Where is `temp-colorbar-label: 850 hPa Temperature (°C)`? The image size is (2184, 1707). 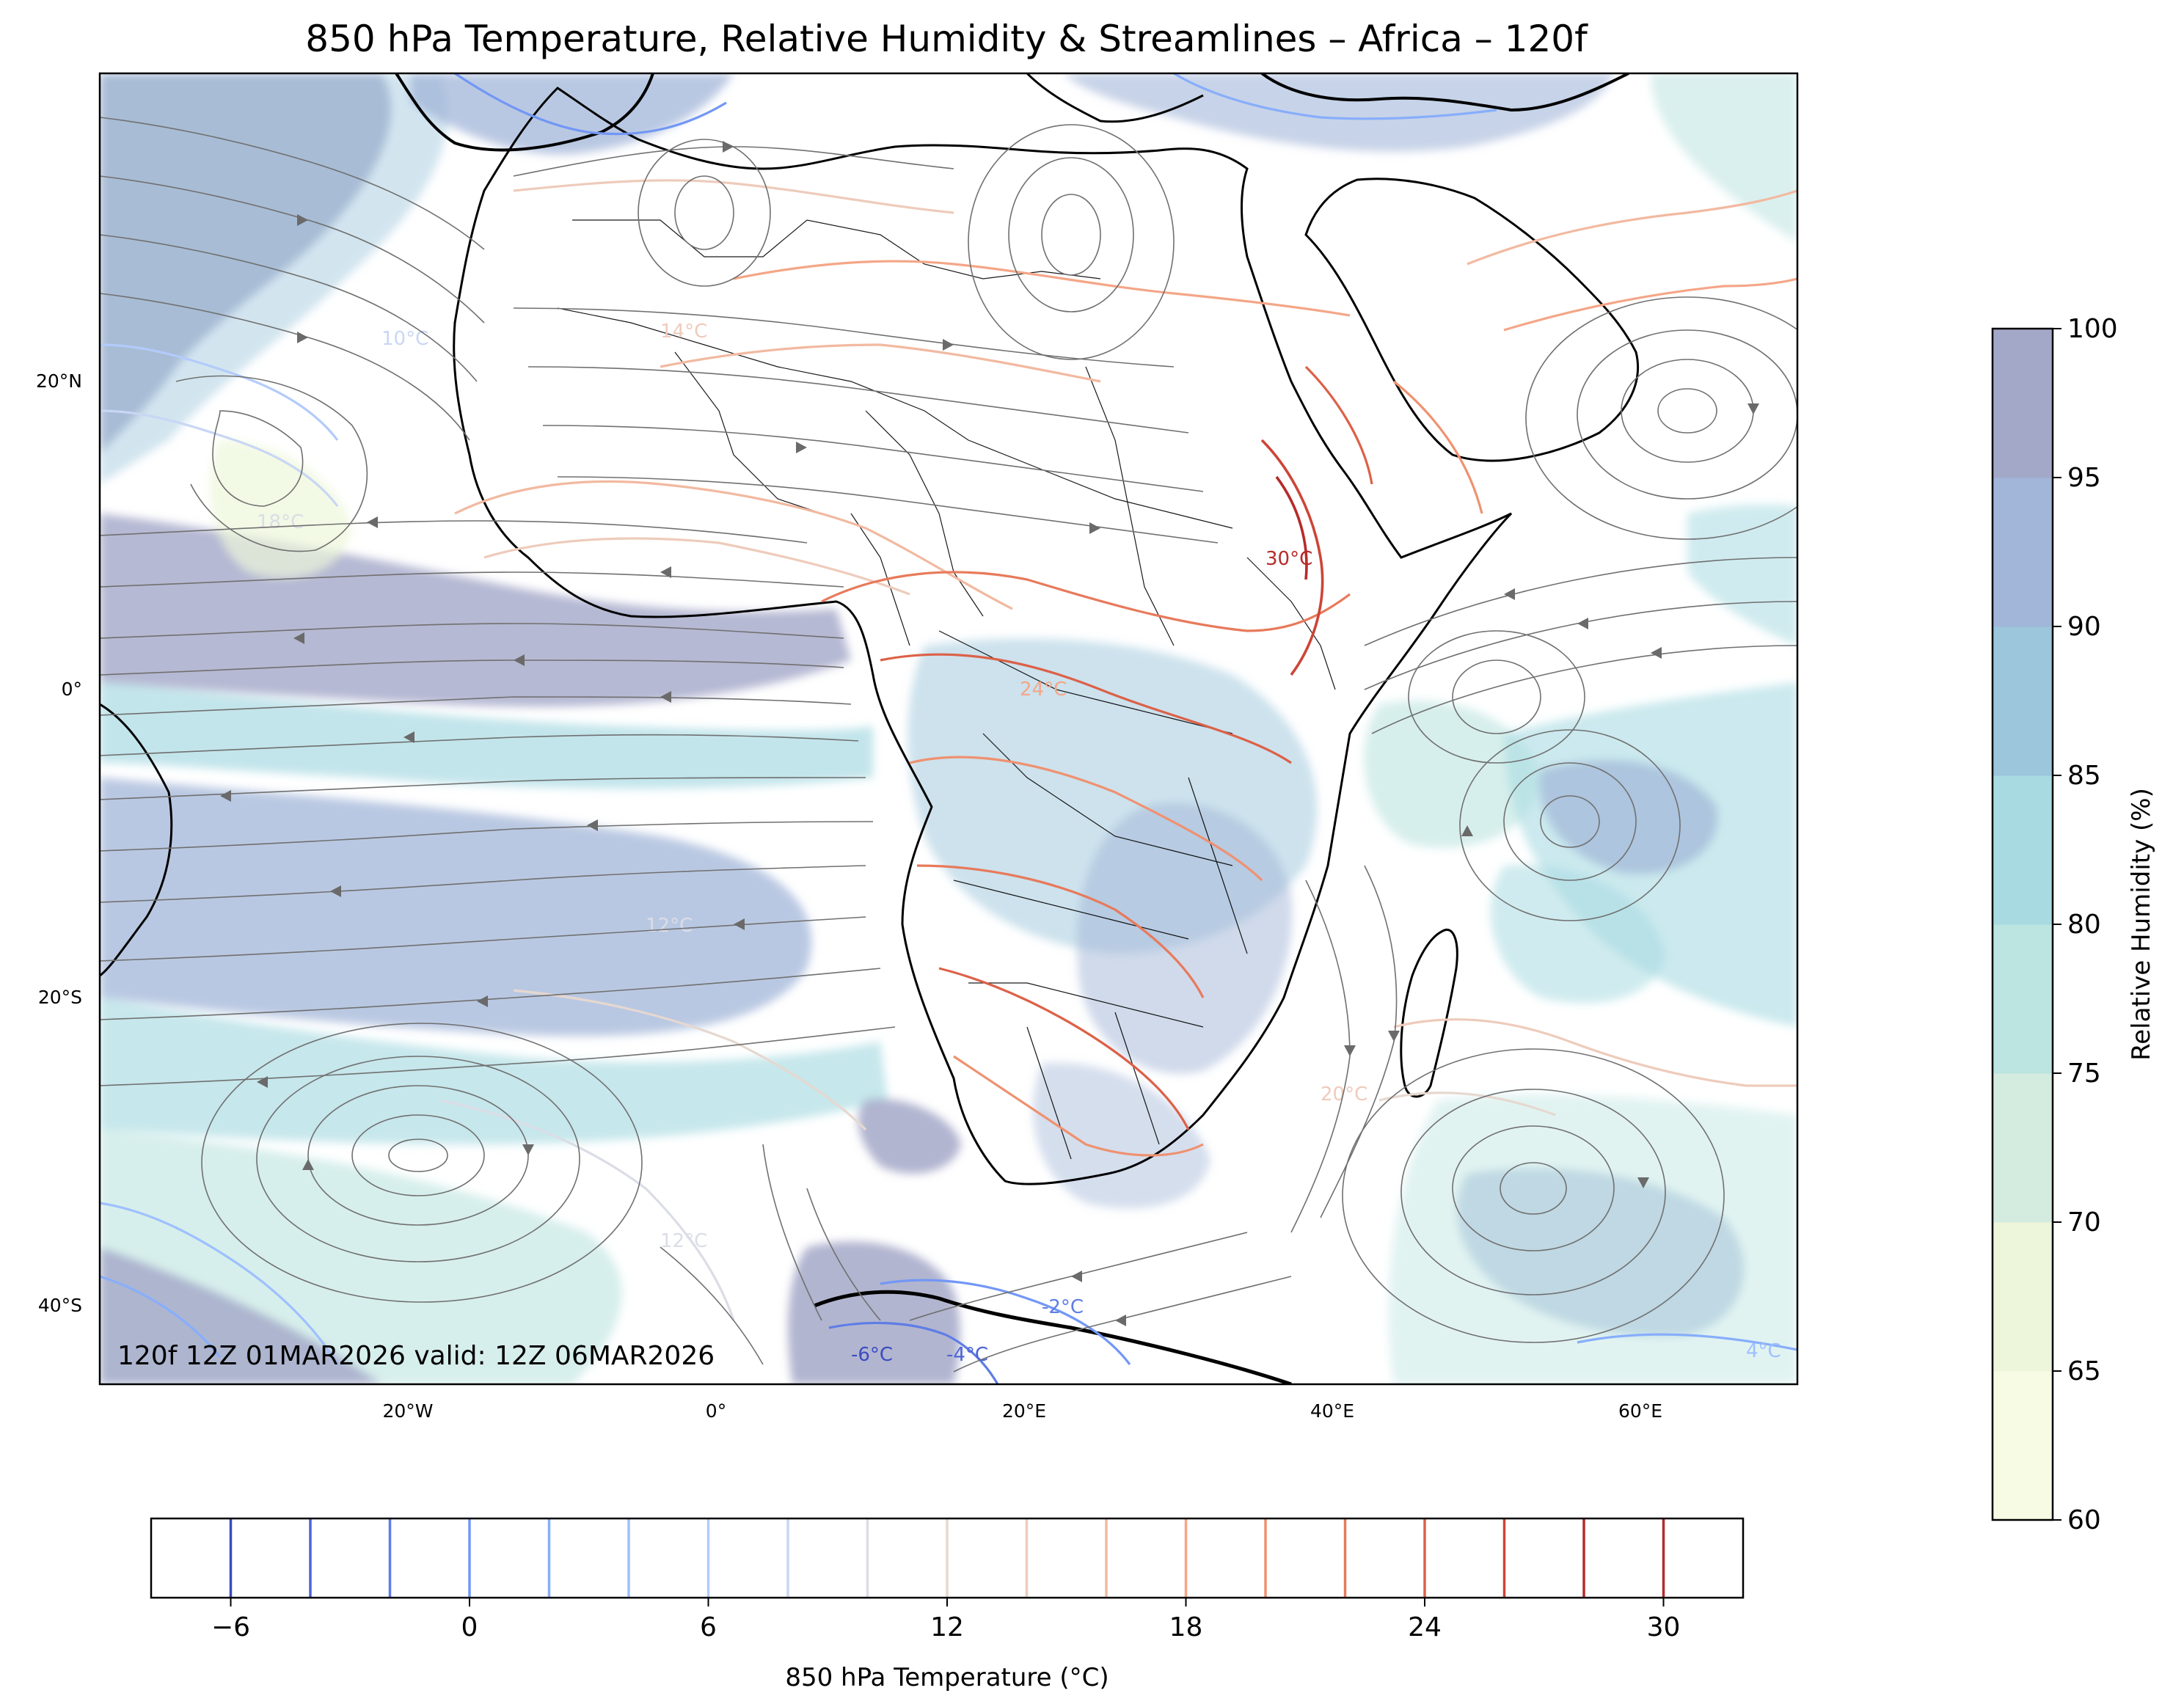 temp-colorbar-label: 850 hPa Temperature (°C) is located at coordinates (947, 1677).